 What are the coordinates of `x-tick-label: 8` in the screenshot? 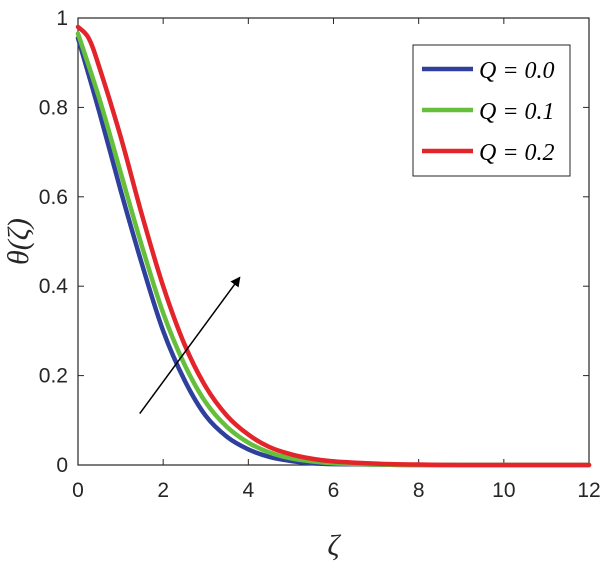 It's located at (419, 490).